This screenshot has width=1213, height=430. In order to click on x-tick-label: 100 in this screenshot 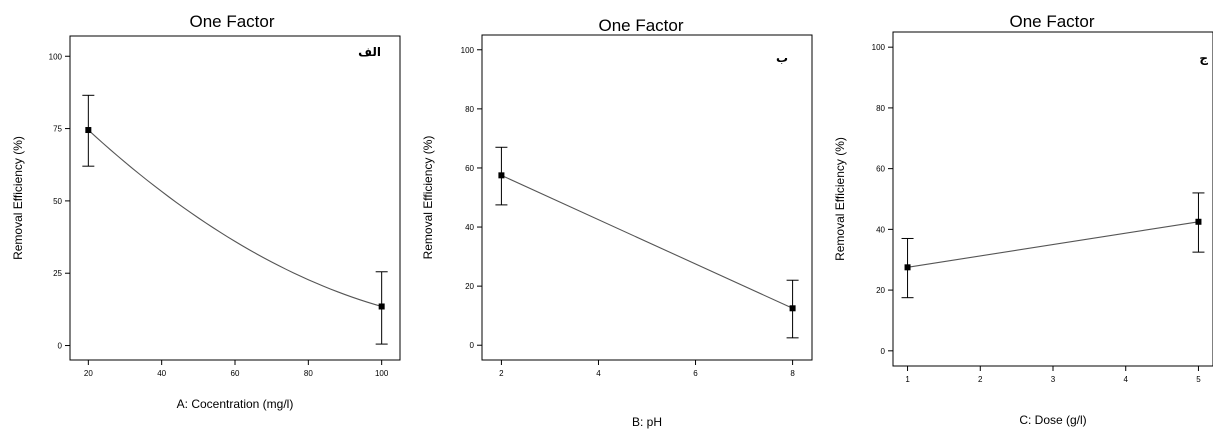, I will do `click(382, 373)`.